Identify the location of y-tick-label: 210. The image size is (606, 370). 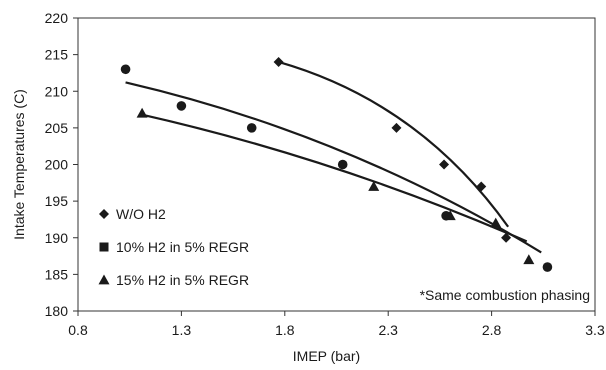
(57, 91).